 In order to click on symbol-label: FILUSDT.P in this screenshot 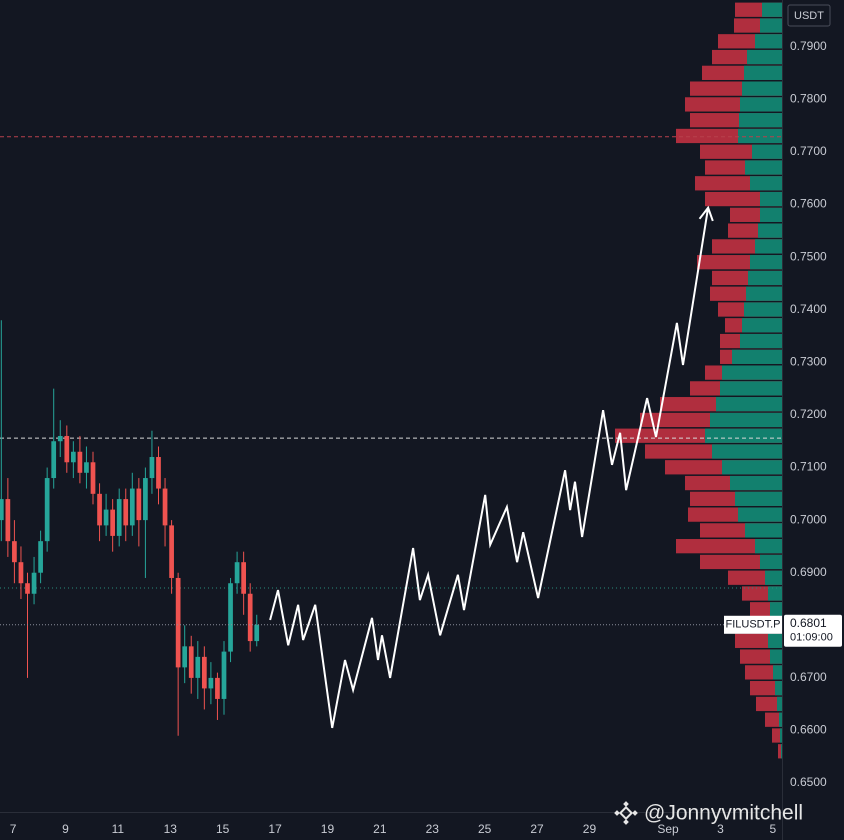, I will do `click(752, 625)`.